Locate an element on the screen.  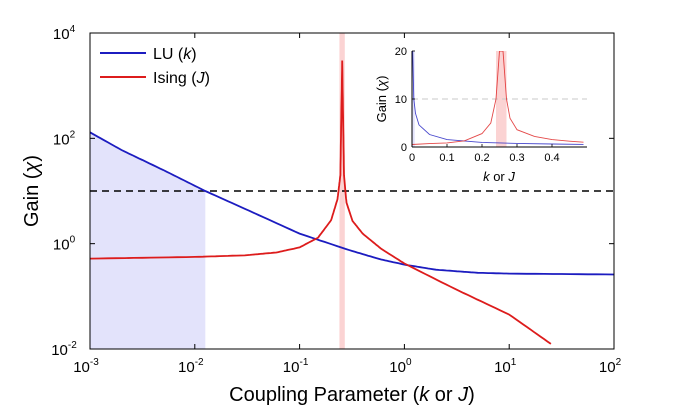
x-tick-label: 10⁻³ is located at coordinates (86, 366).